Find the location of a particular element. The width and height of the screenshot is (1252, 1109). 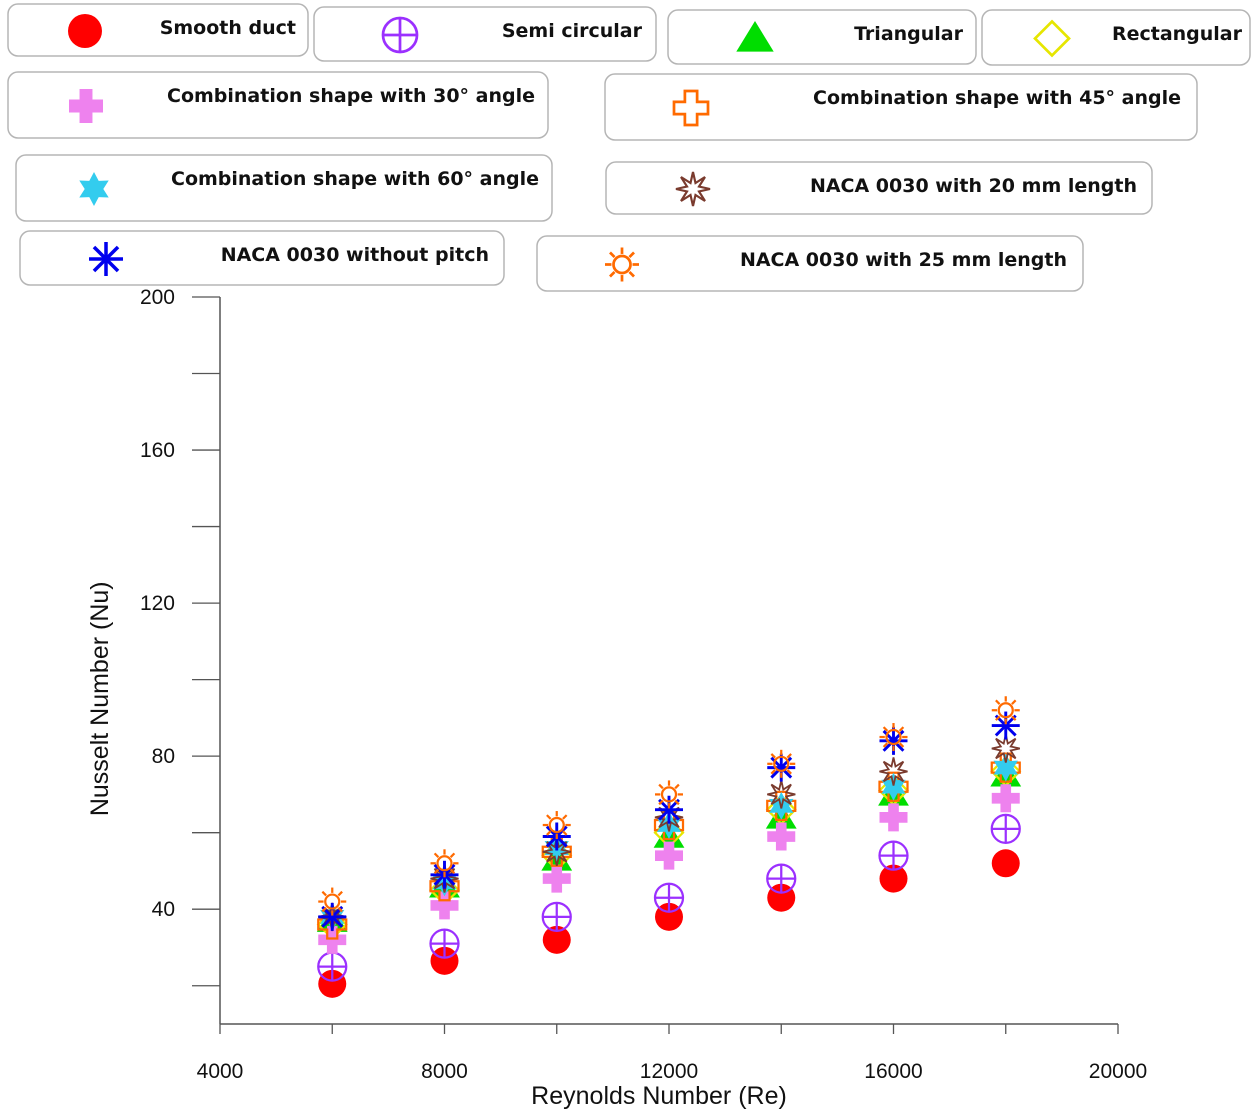

legend-item-naca-0030-with-20-mm-length: NACA 0030 with 20 mm length is located at coordinates (879, 188).